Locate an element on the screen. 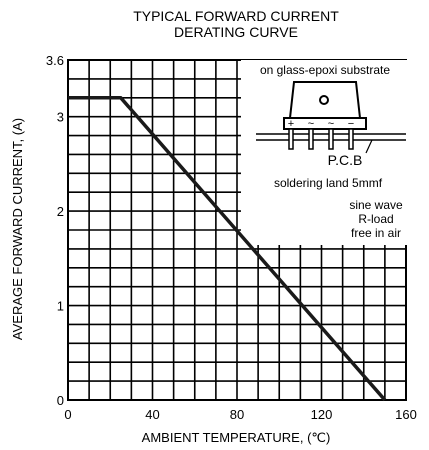  condition-free-in-air: free in air is located at coordinates (376, 233).